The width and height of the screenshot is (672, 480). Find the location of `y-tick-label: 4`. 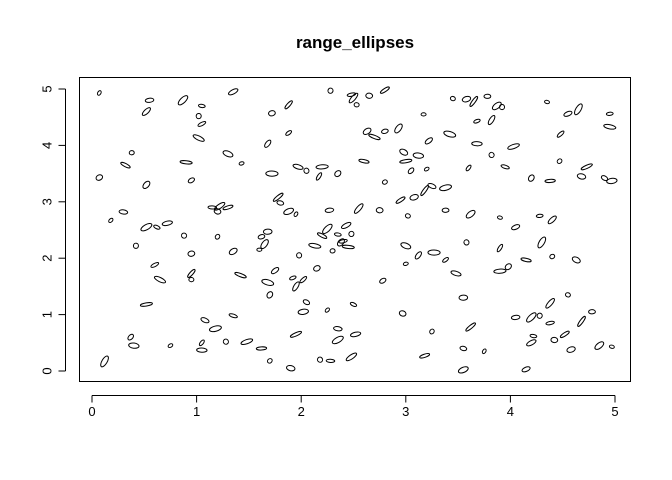

y-tick-label: 4 is located at coordinates (47, 145).